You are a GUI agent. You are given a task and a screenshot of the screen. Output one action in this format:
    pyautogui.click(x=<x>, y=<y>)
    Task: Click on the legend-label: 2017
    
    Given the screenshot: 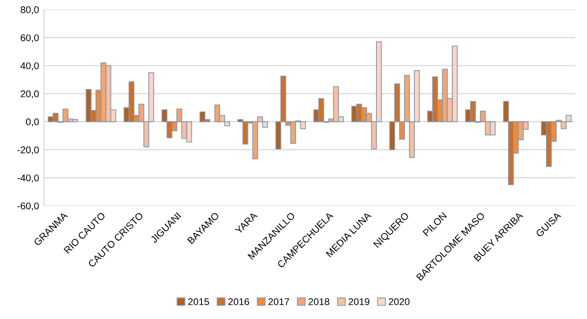 What is the action you would take?
    pyautogui.click(x=279, y=302)
    